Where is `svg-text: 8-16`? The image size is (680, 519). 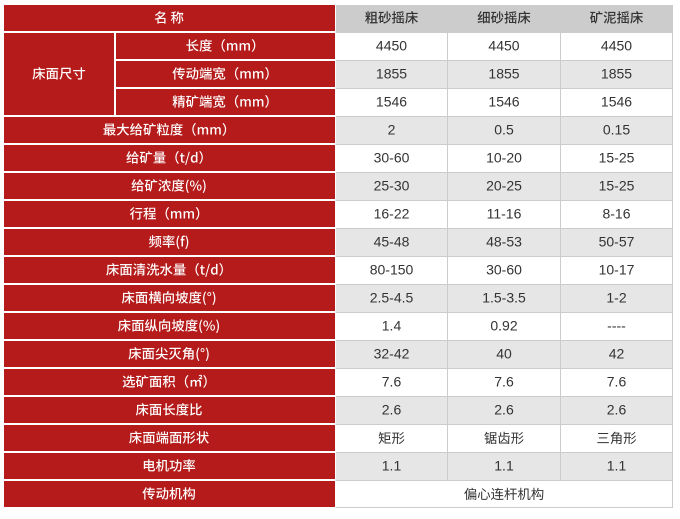 svg-text: 8-16 is located at coordinates (616, 214).